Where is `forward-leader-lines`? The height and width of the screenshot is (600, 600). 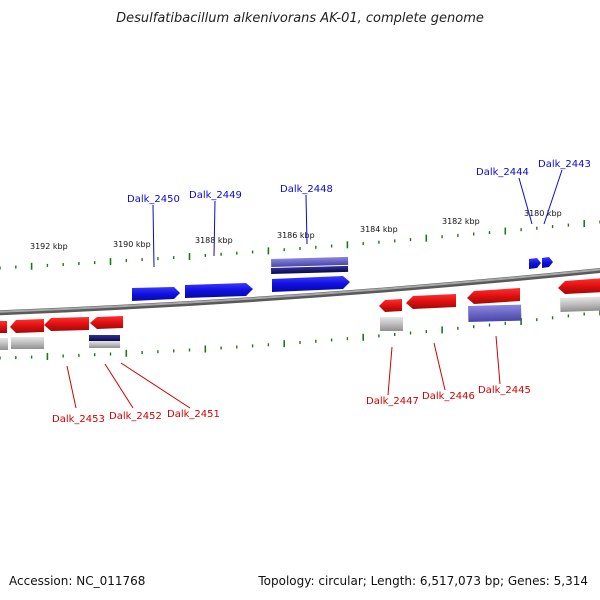
forward-leader-lines is located at coordinates (357, 218).